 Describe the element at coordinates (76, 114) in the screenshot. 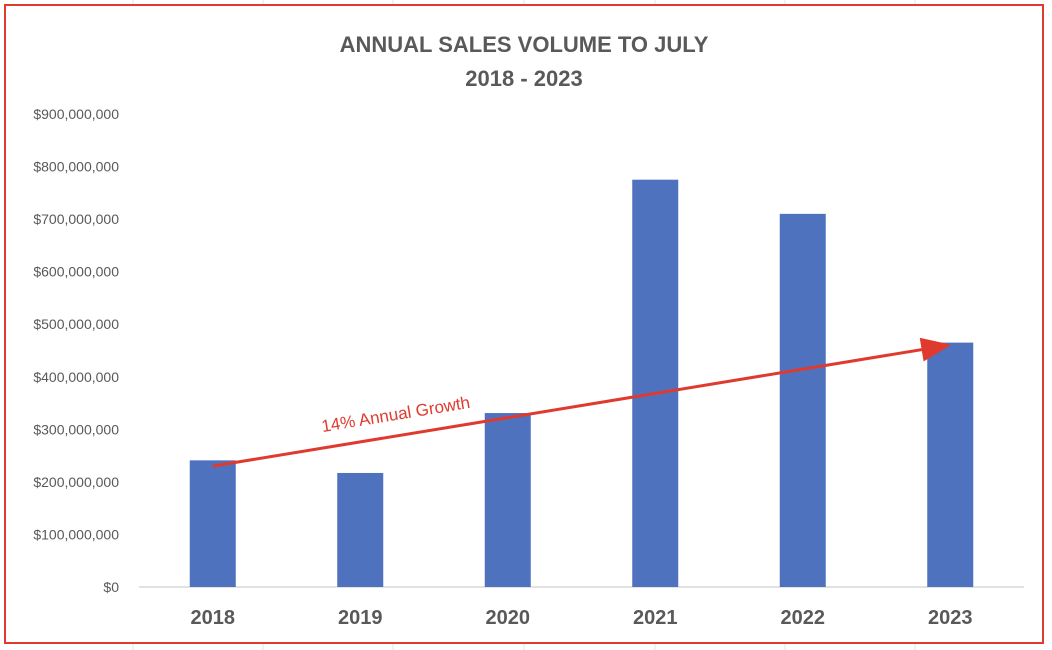

I see `y-tick-label: $900,000,000` at that location.